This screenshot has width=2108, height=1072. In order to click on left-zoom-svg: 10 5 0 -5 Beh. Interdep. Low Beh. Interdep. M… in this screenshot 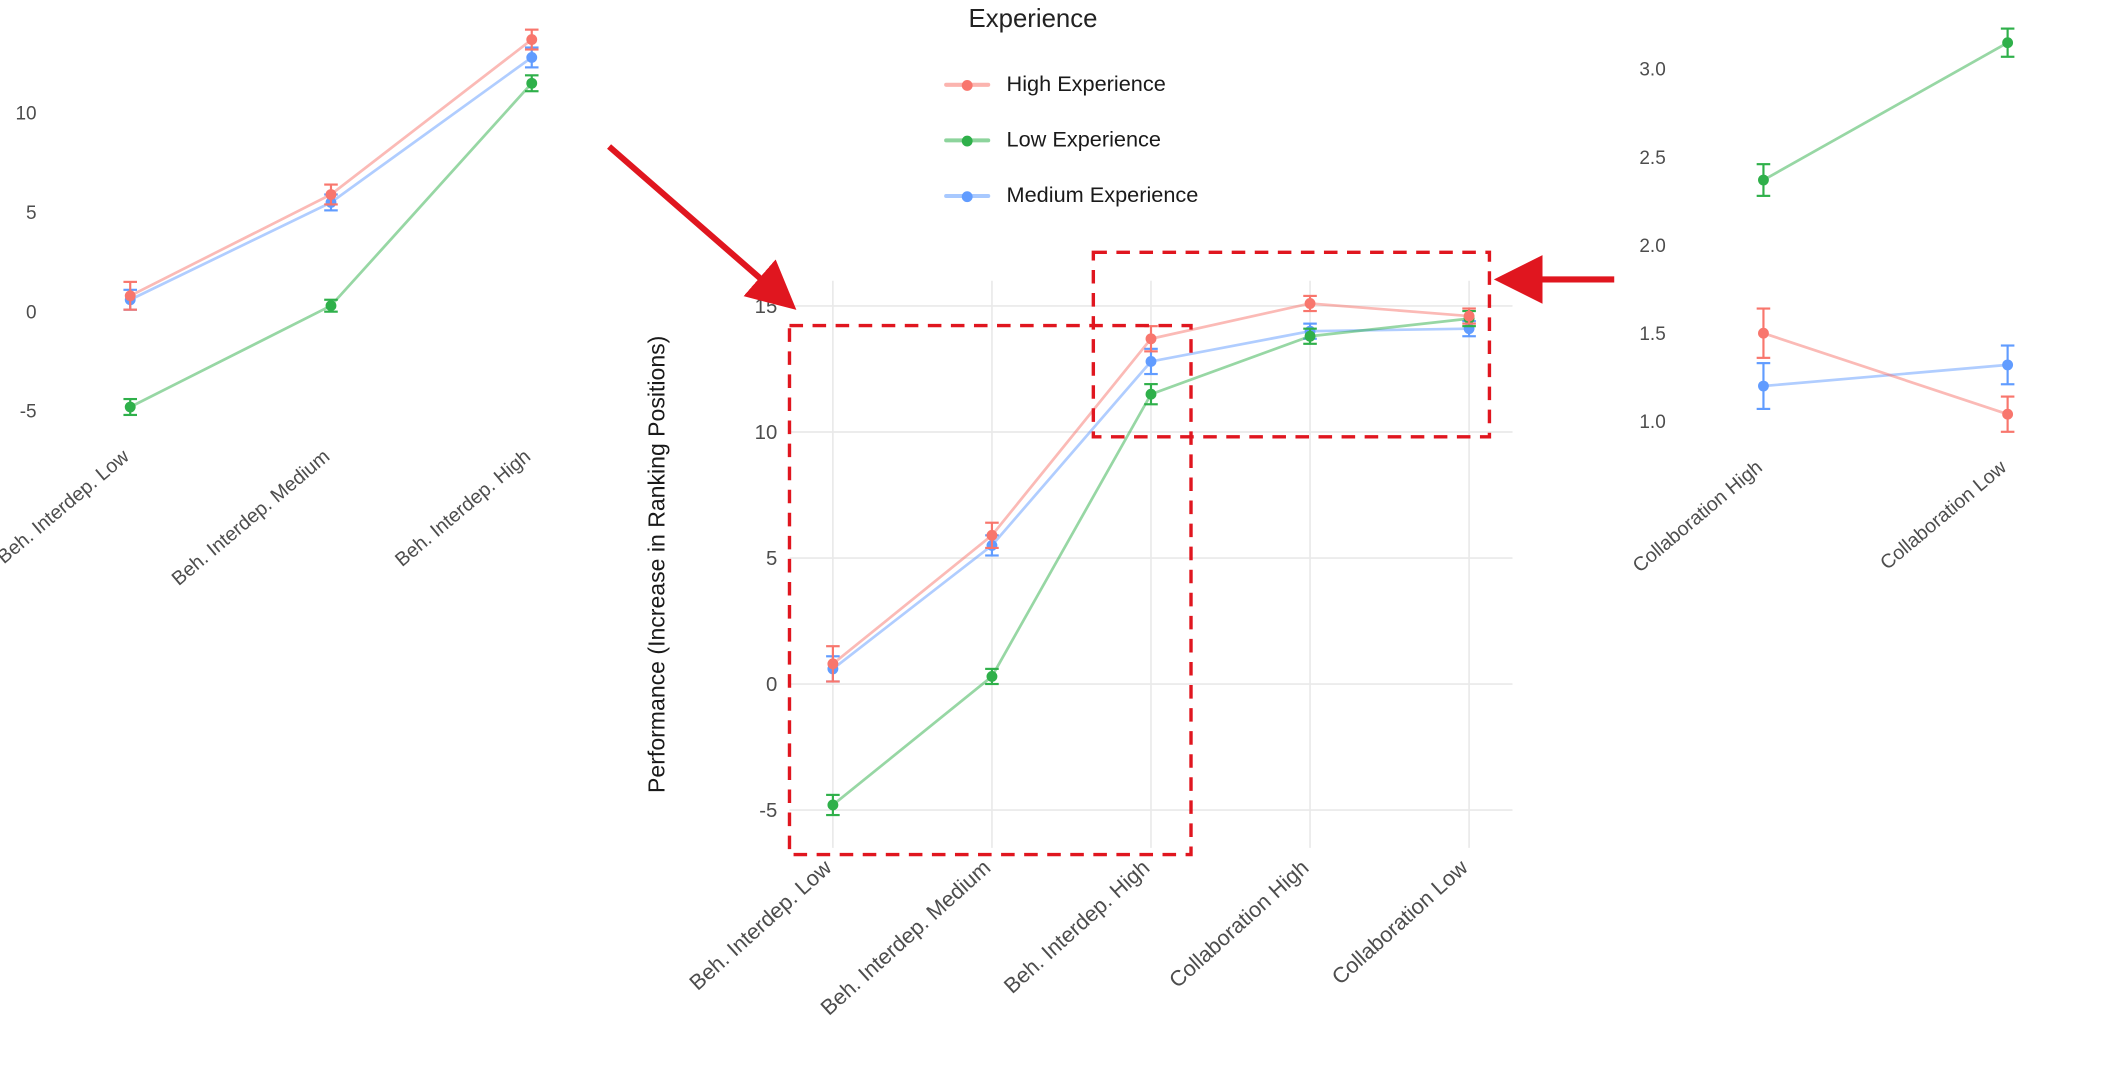, I will do `click(269, 309)`.